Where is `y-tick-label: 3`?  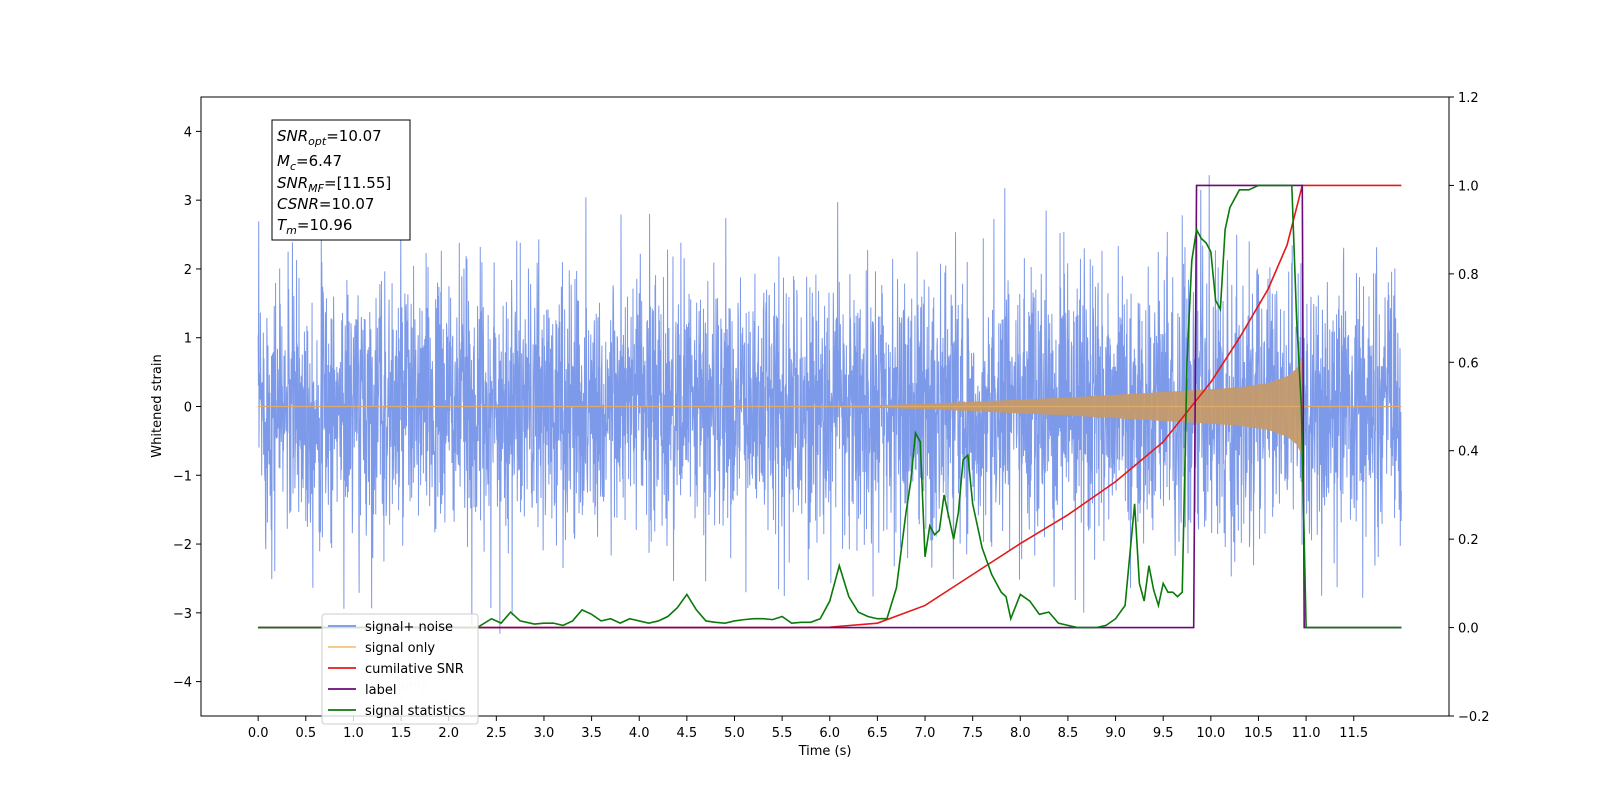
y-tick-label: 3 is located at coordinates (188, 201).